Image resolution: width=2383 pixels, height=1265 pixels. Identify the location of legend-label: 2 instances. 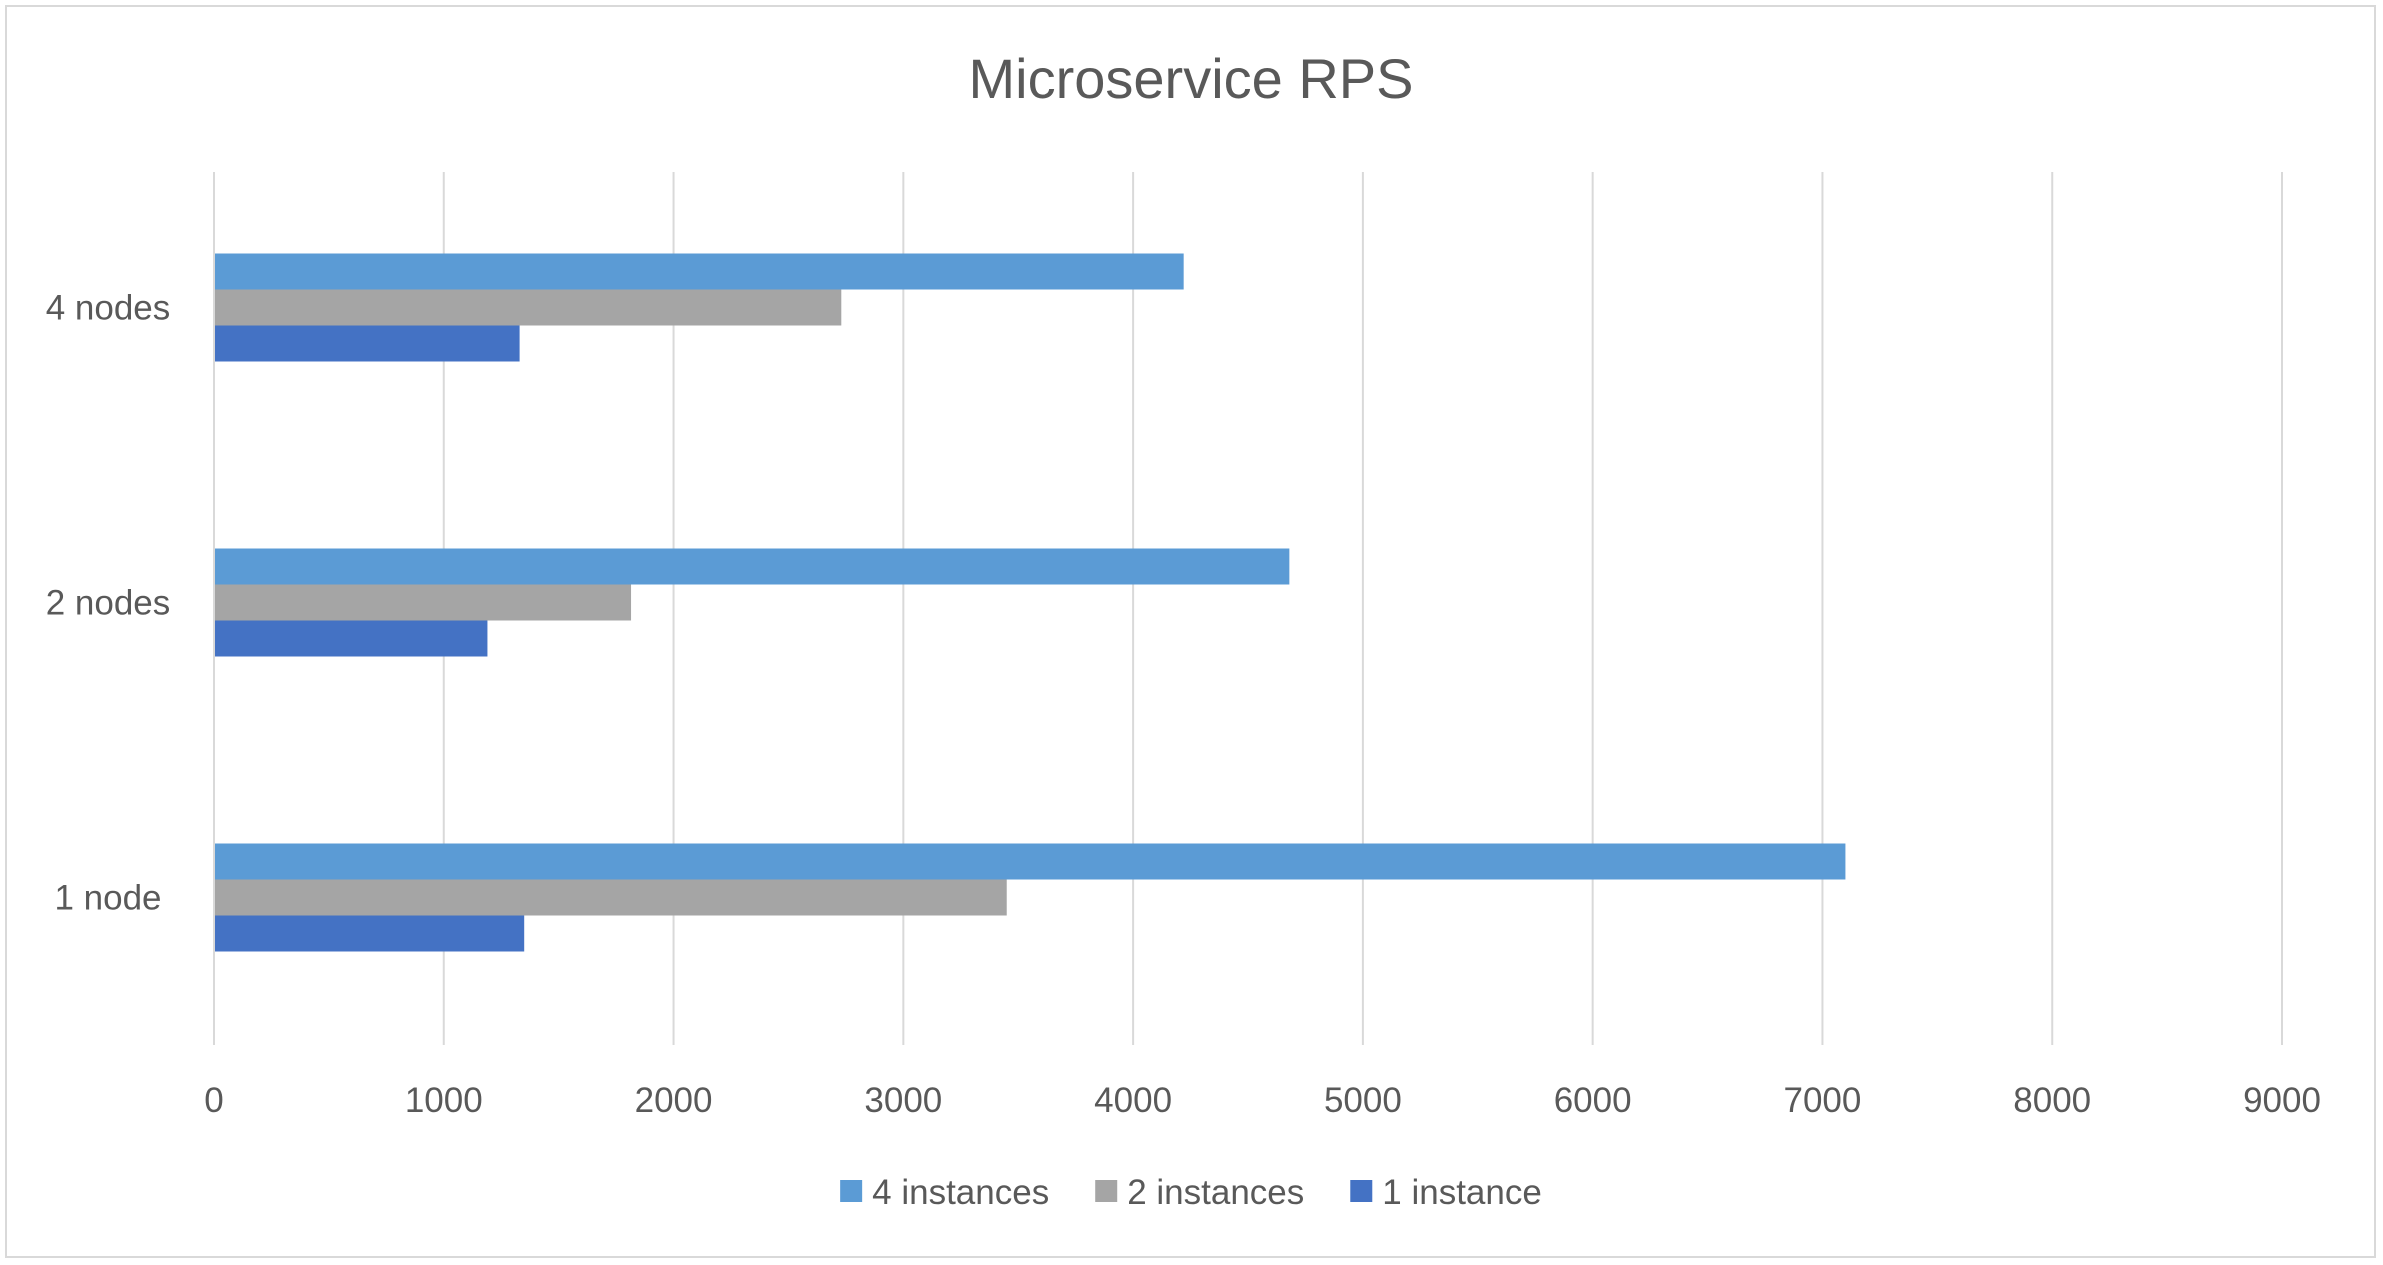
(1215, 1192).